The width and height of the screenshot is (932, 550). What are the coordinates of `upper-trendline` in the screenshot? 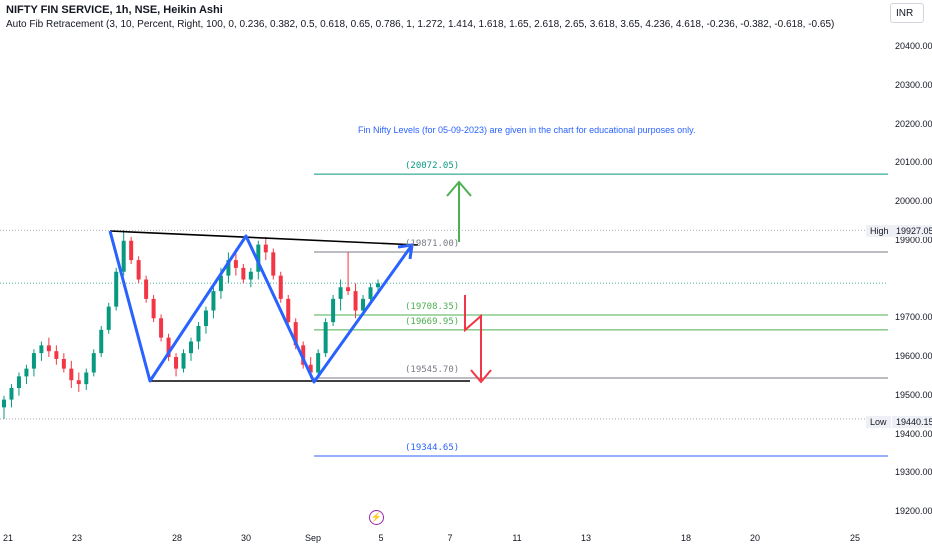 It's located at (264, 238).